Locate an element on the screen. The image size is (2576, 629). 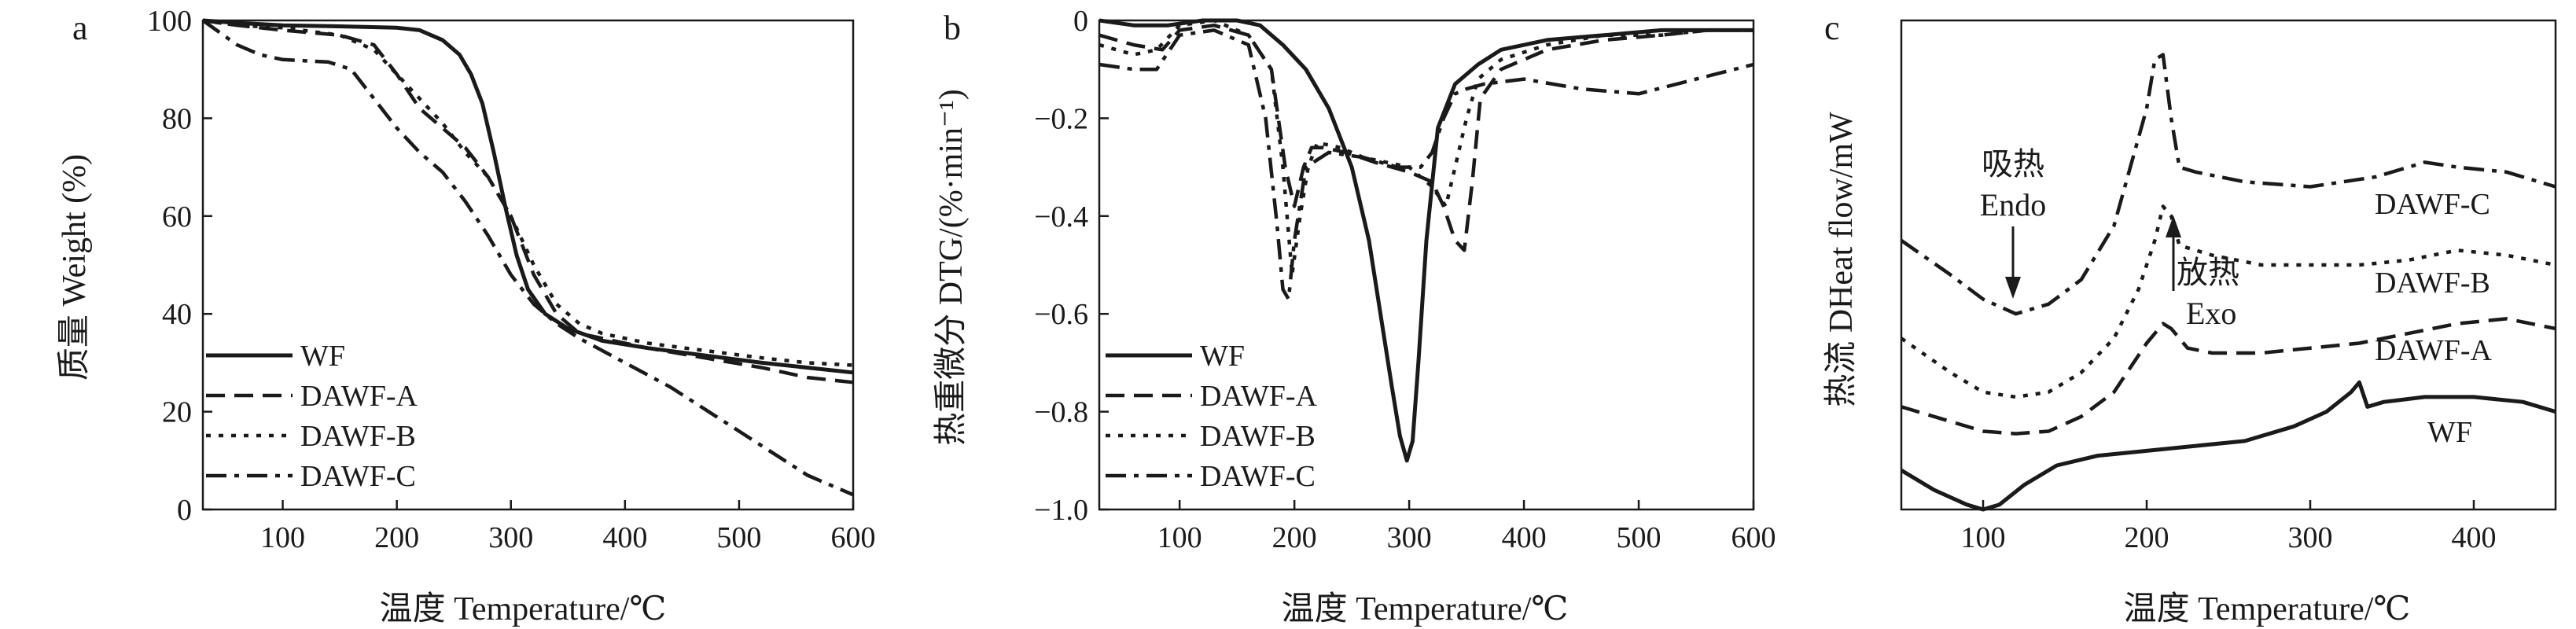
y-tick-label: −0.6 is located at coordinates (1061, 314).